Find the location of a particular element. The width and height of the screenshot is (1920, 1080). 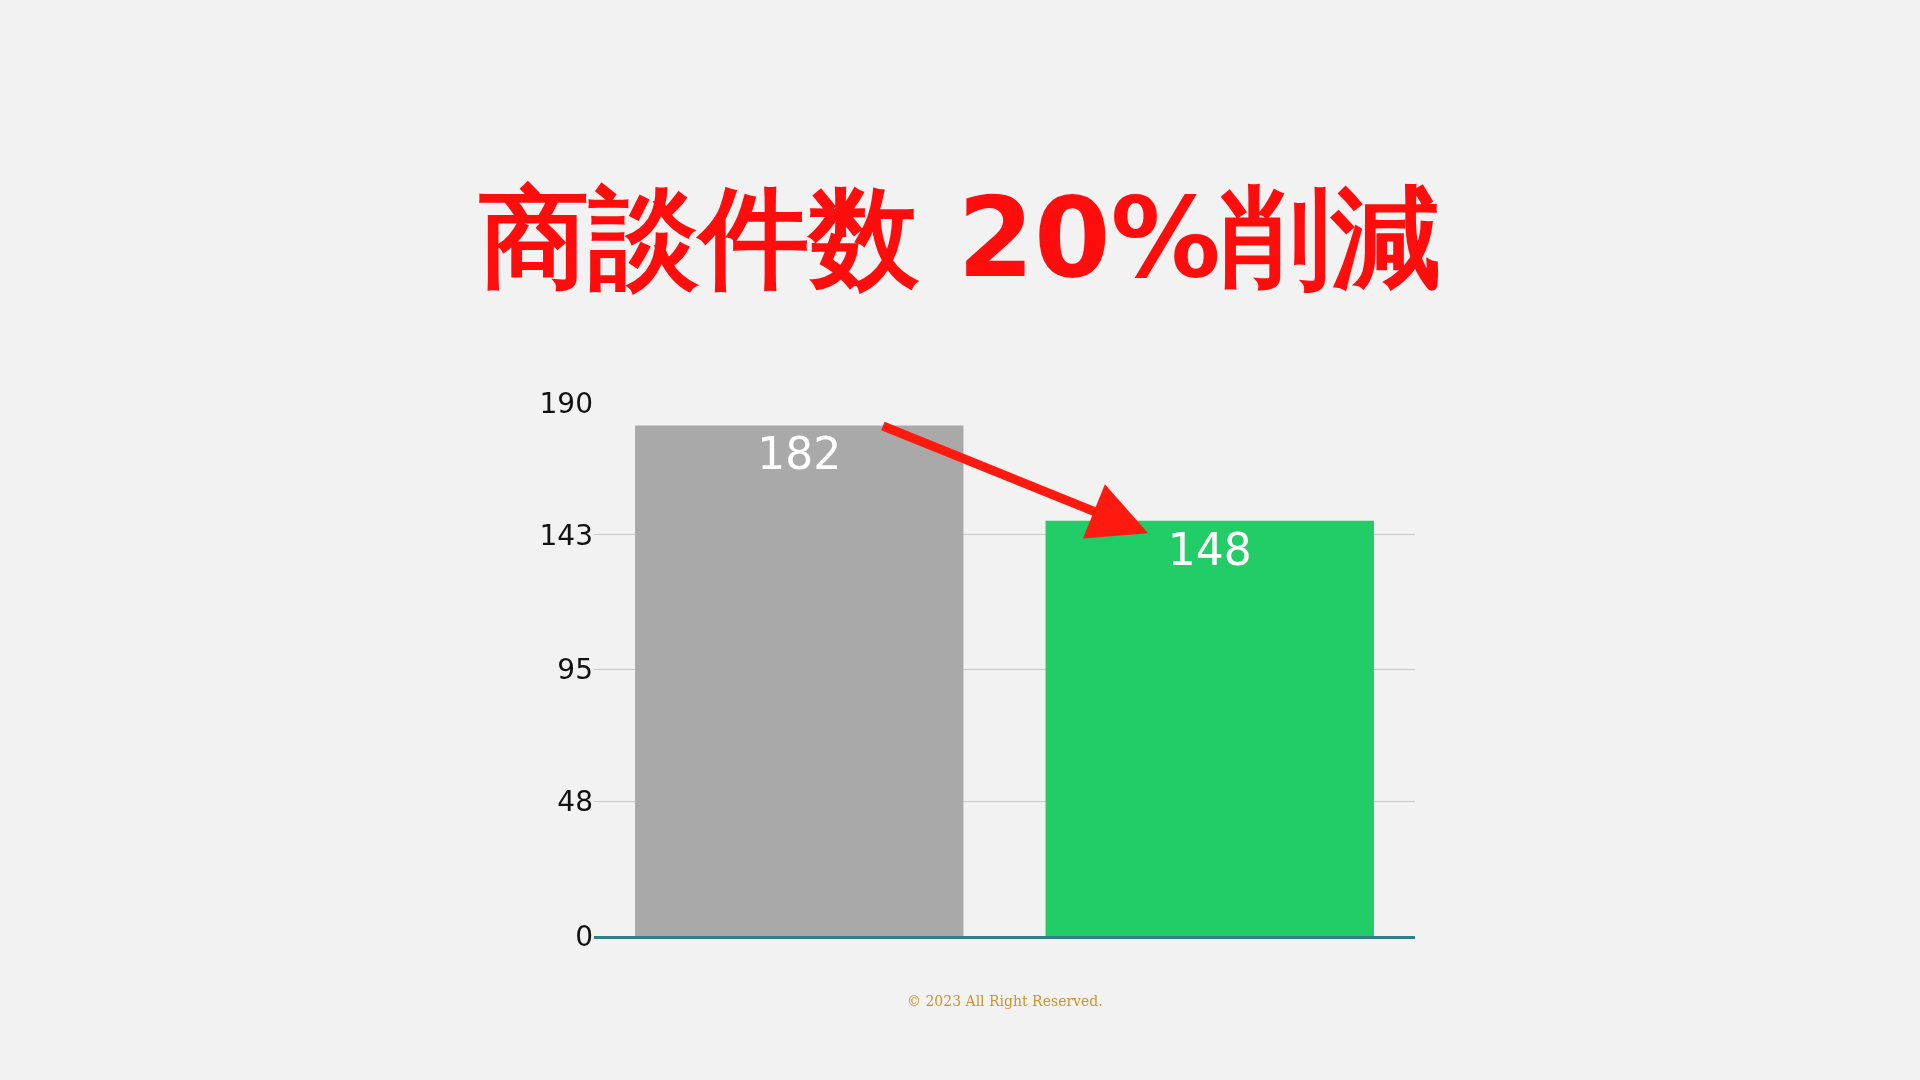

text: © 2023 All Right Reserved. is located at coordinates (1005, 1001).